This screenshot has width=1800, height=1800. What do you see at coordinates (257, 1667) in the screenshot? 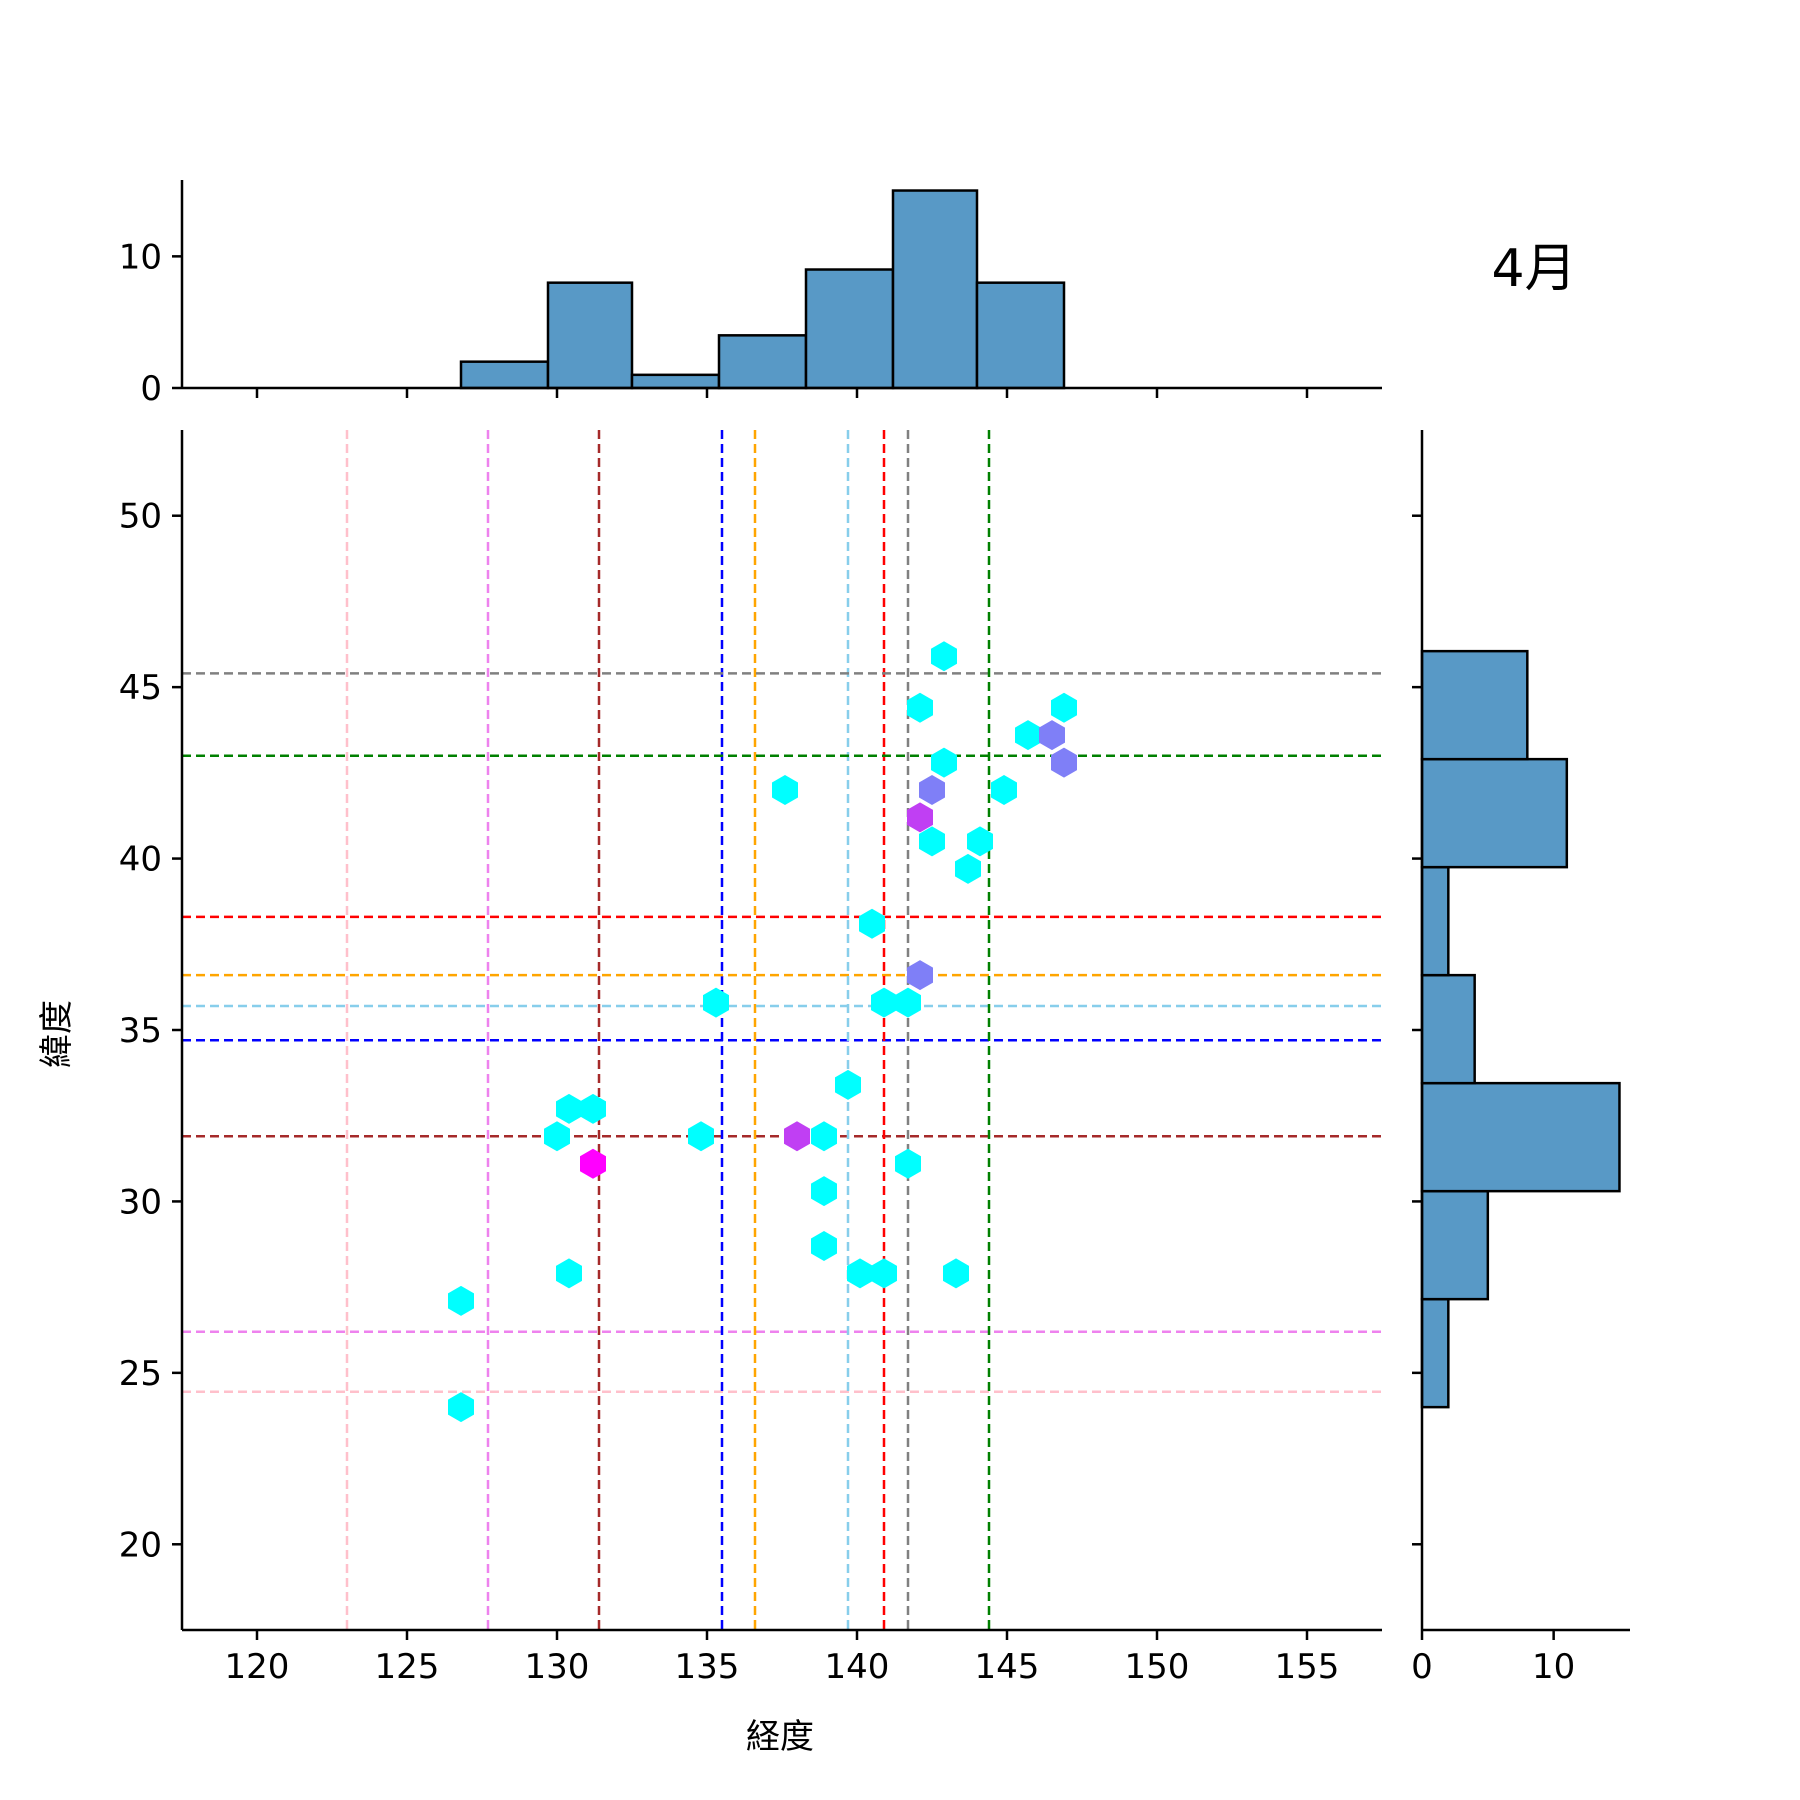
I see `x-tick-label: 120` at bounding box center [257, 1667].